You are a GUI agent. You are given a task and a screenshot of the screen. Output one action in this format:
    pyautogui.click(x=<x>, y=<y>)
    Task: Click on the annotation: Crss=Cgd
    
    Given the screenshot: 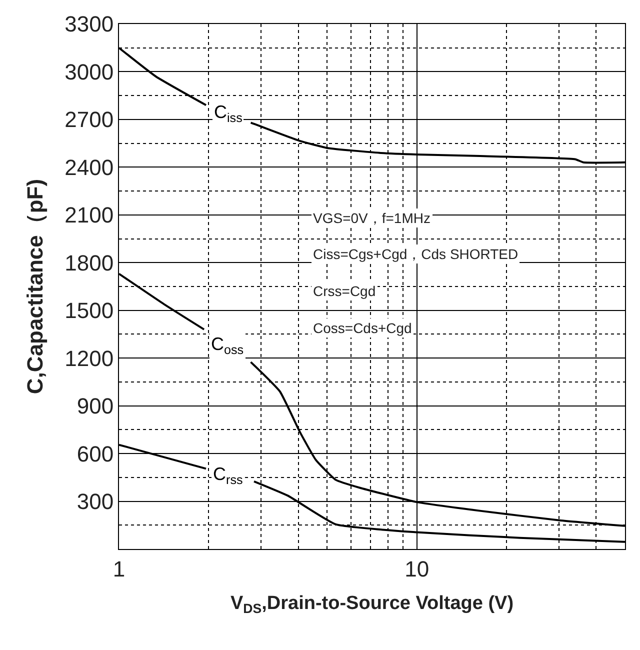 What is the action you would take?
    pyautogui.click(x=344, y=291)
    